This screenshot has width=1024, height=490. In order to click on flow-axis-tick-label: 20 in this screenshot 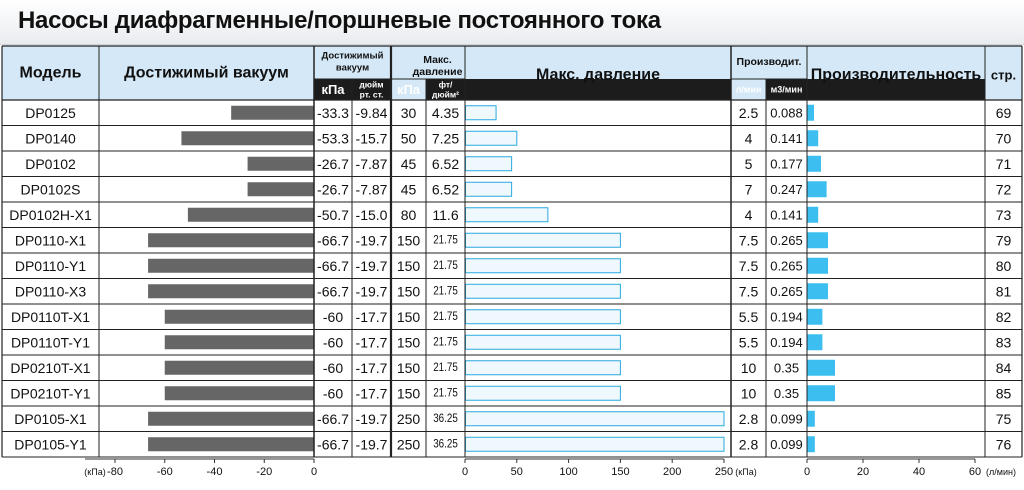, I will do `click(863, 472)`.